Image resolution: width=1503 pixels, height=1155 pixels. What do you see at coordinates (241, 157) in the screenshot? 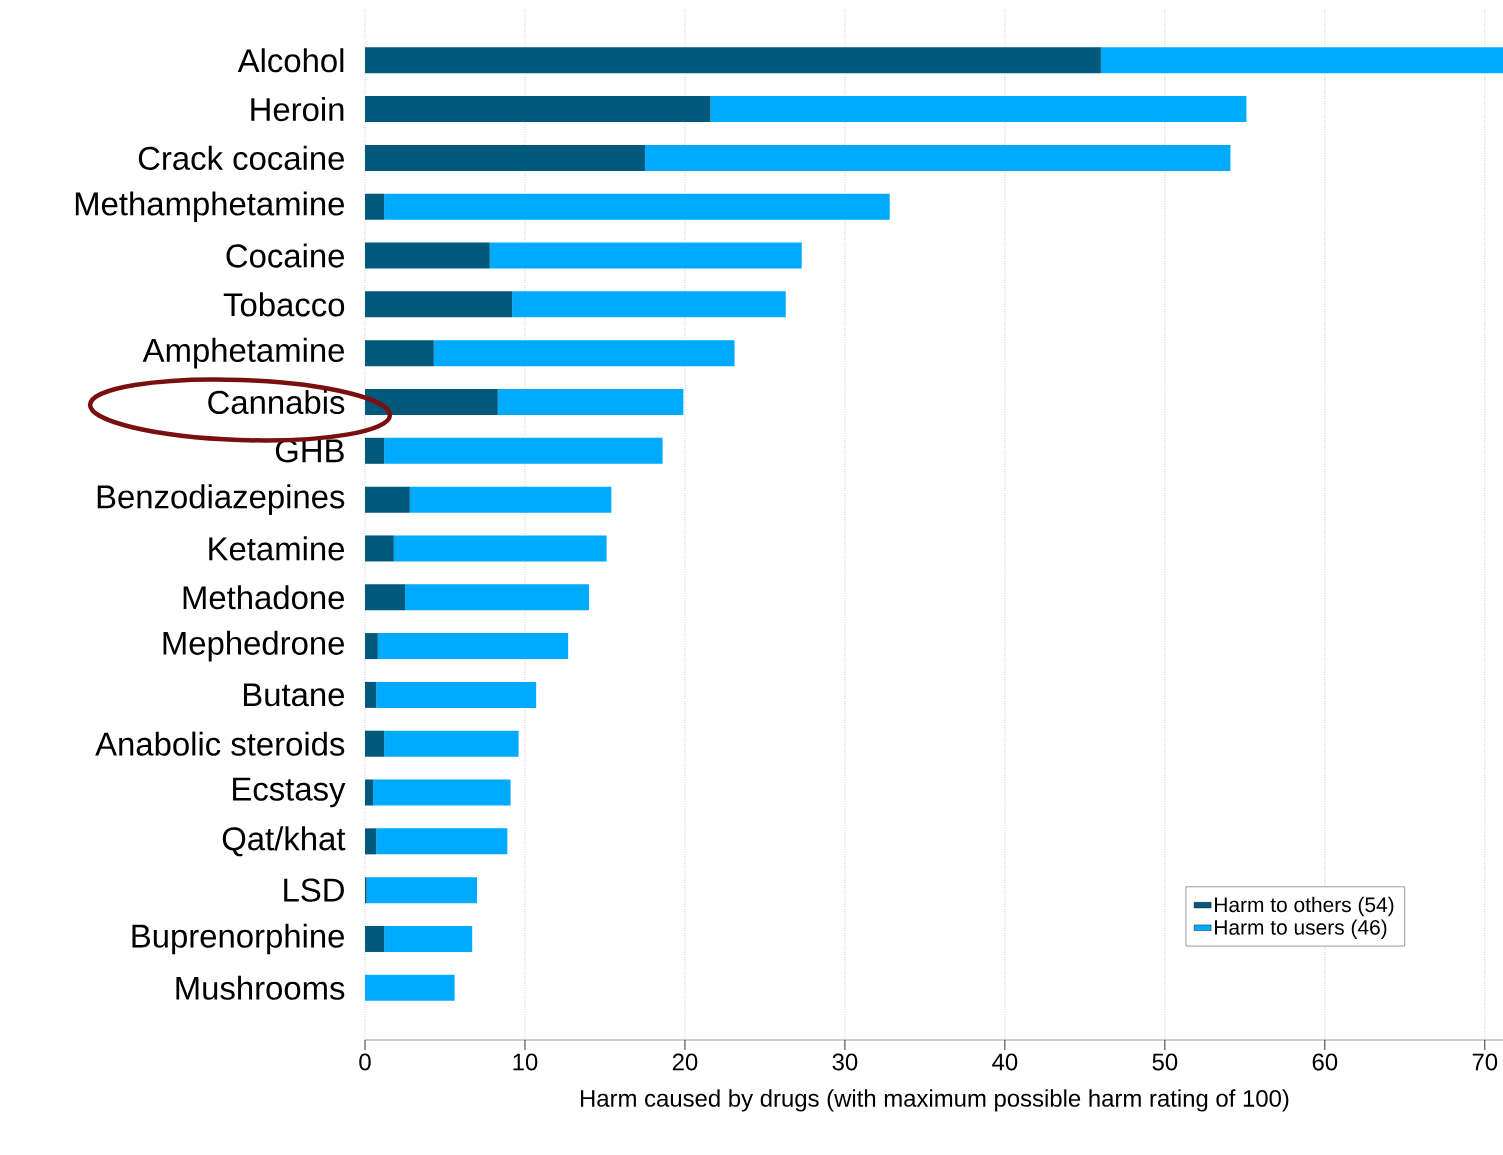
I see `y-tick-label: Crack cocaine` at bounding box center [241, 157].